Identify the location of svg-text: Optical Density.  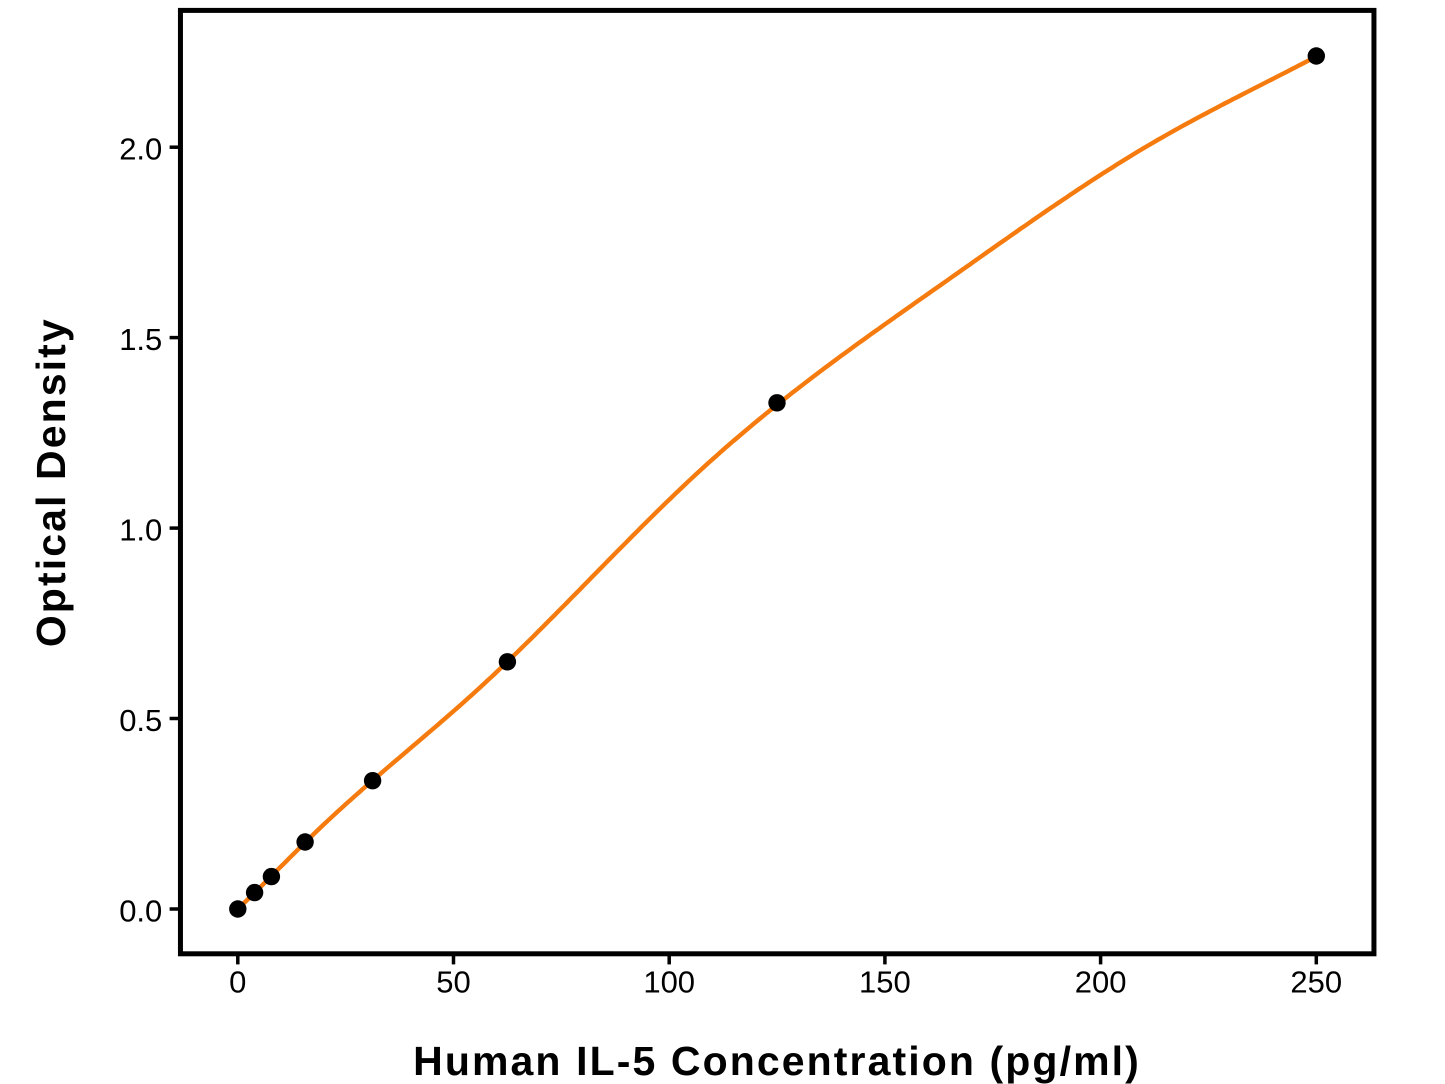
(51, 482).